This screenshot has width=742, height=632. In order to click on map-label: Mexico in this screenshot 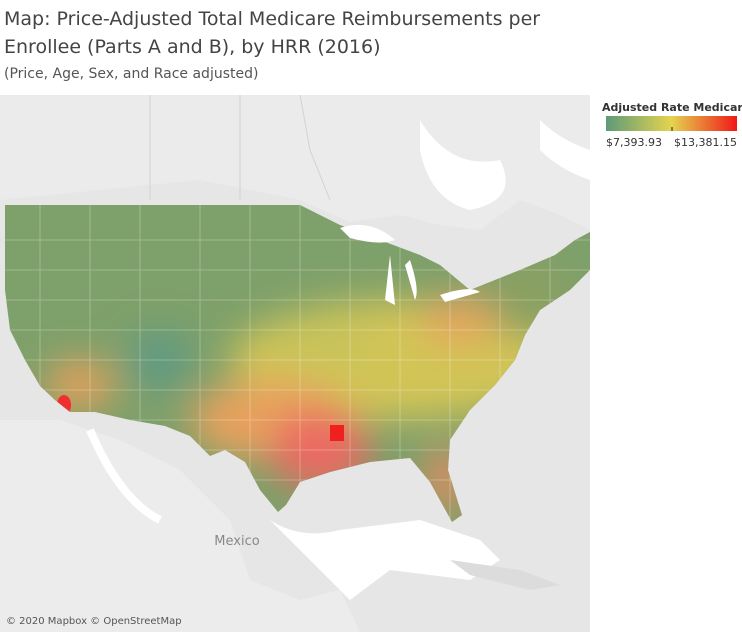, I will do `click(236, 541)`.